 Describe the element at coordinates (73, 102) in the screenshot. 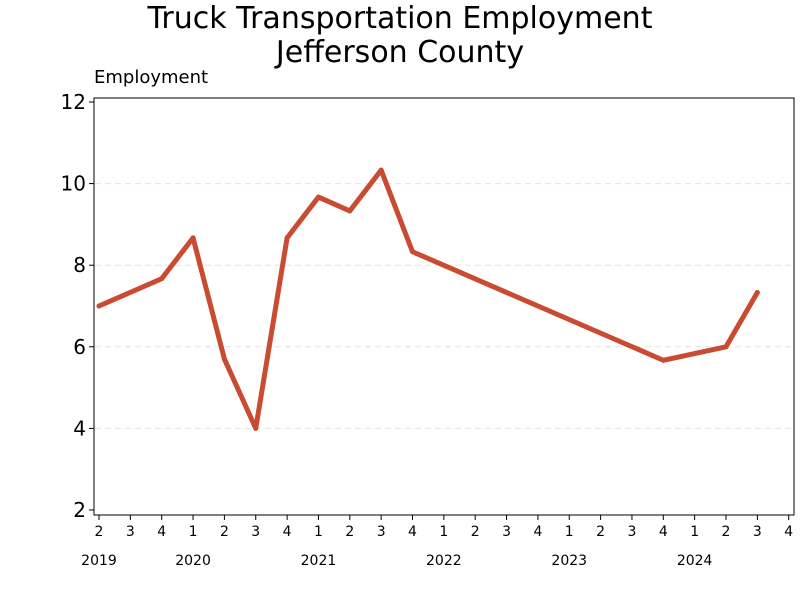

I see `y-tick-label: 12` at that location.